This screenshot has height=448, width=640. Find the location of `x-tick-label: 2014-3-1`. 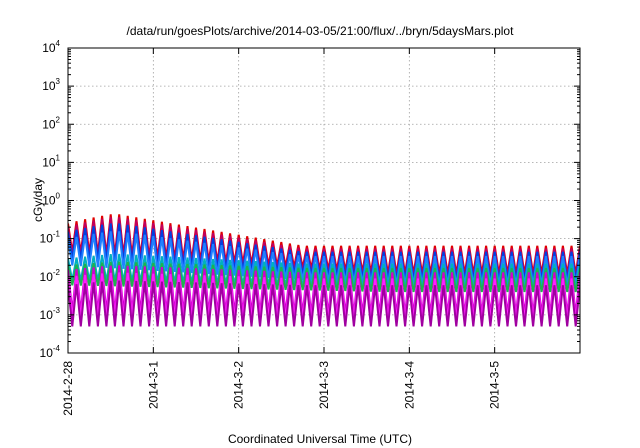

x-tick-label: 2014-3-1 is located at coordinates (153, 385).